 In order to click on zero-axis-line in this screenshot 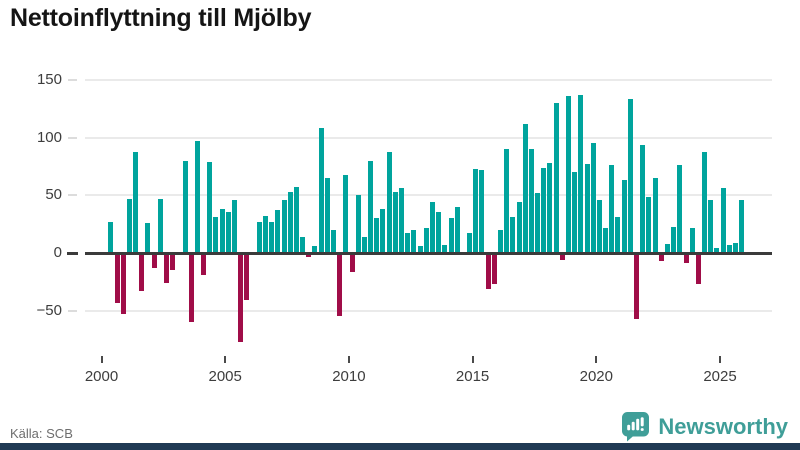, I will do `click(428, 253)`.